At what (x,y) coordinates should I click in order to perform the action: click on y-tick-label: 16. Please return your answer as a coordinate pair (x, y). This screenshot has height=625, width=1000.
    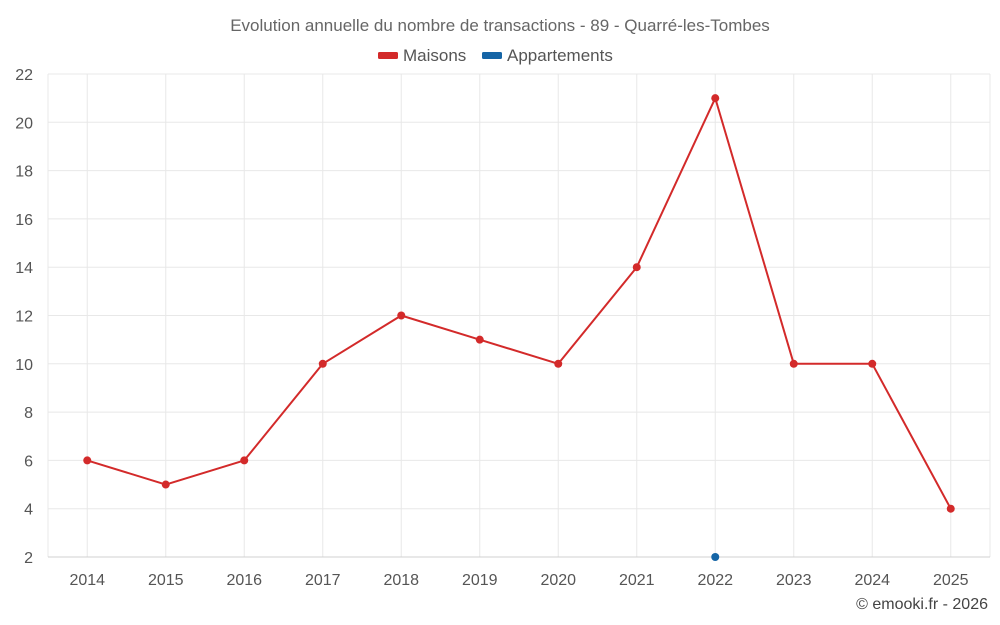
    Looking at the image, I should click on (24, 220).